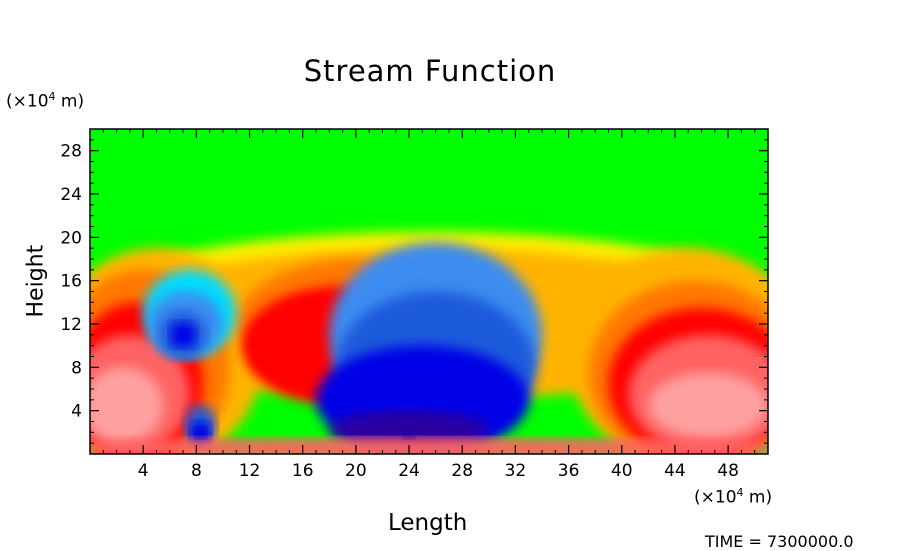 This screenshot has height=551, width=904. Describe the element at coordinates (76, 412) in the screenshot. I see `y-tick-label: 4` at that location.